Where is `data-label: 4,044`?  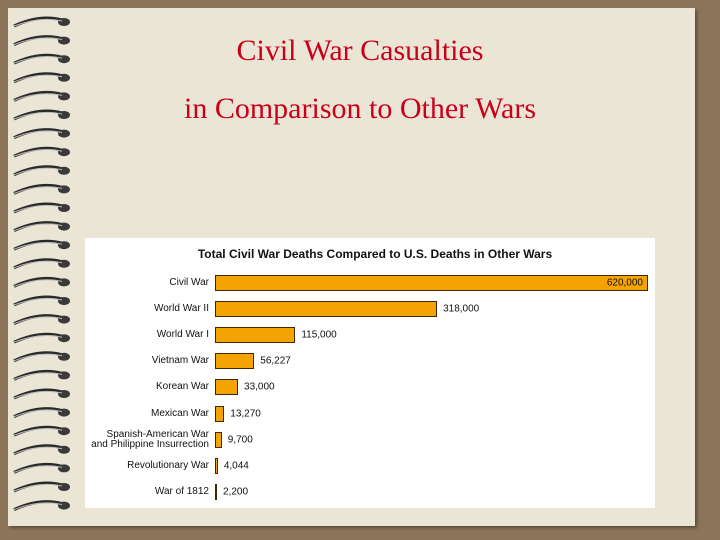
data-label: 4,044 is located at coordinates (236, 466).